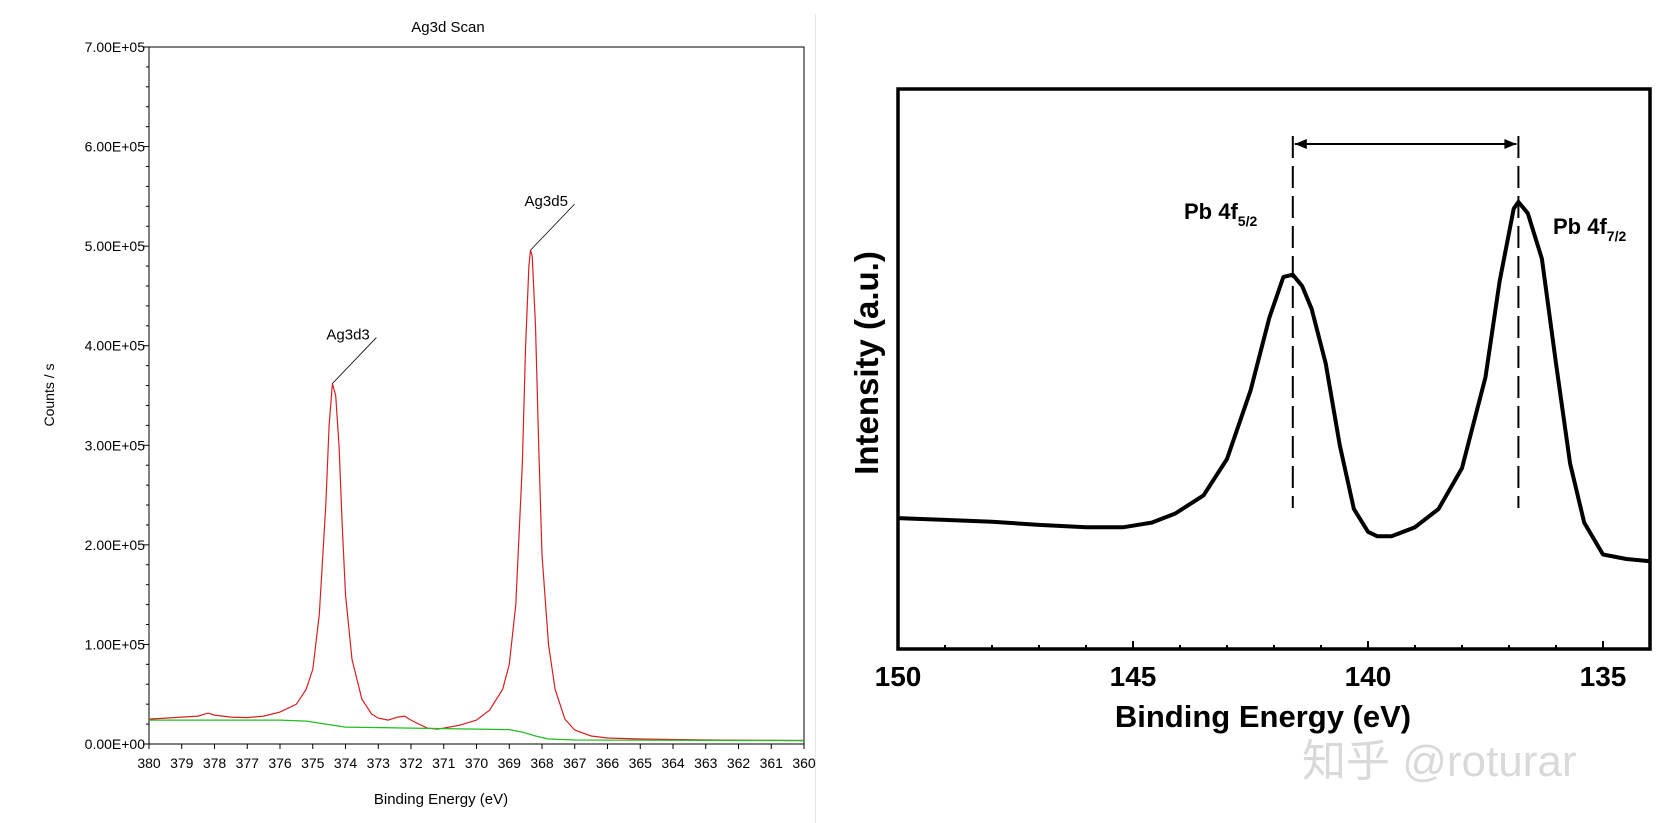  What do you see at coordinates (739, 763) in the screenshot?
I see `left-x-tick-label: 362` at bounding box center [739, 763].